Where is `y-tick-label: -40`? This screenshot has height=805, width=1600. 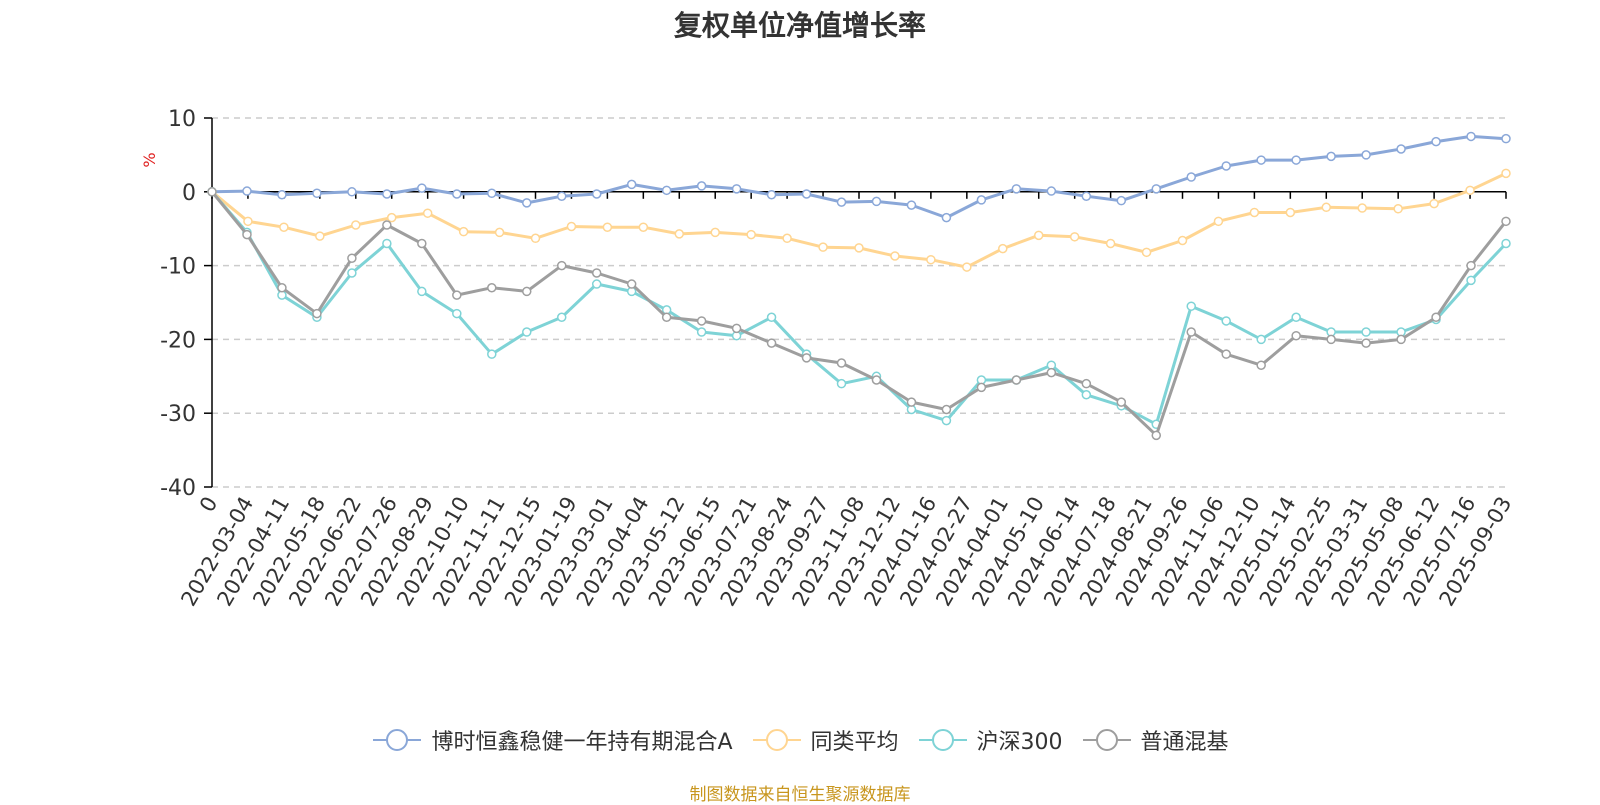 y-tick-label: -40 is located at coordinates (178, 488).